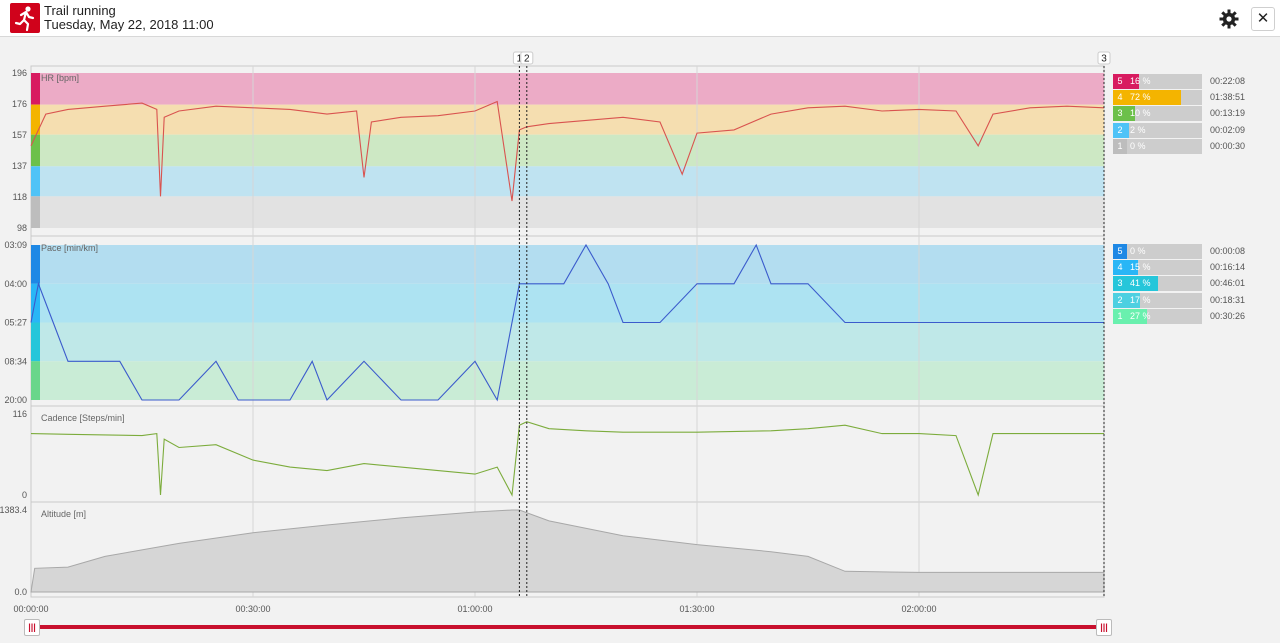  Describe the element at coordinates (32, 627) in the screenshot. I see `slider-handle-start: |||` at that location.